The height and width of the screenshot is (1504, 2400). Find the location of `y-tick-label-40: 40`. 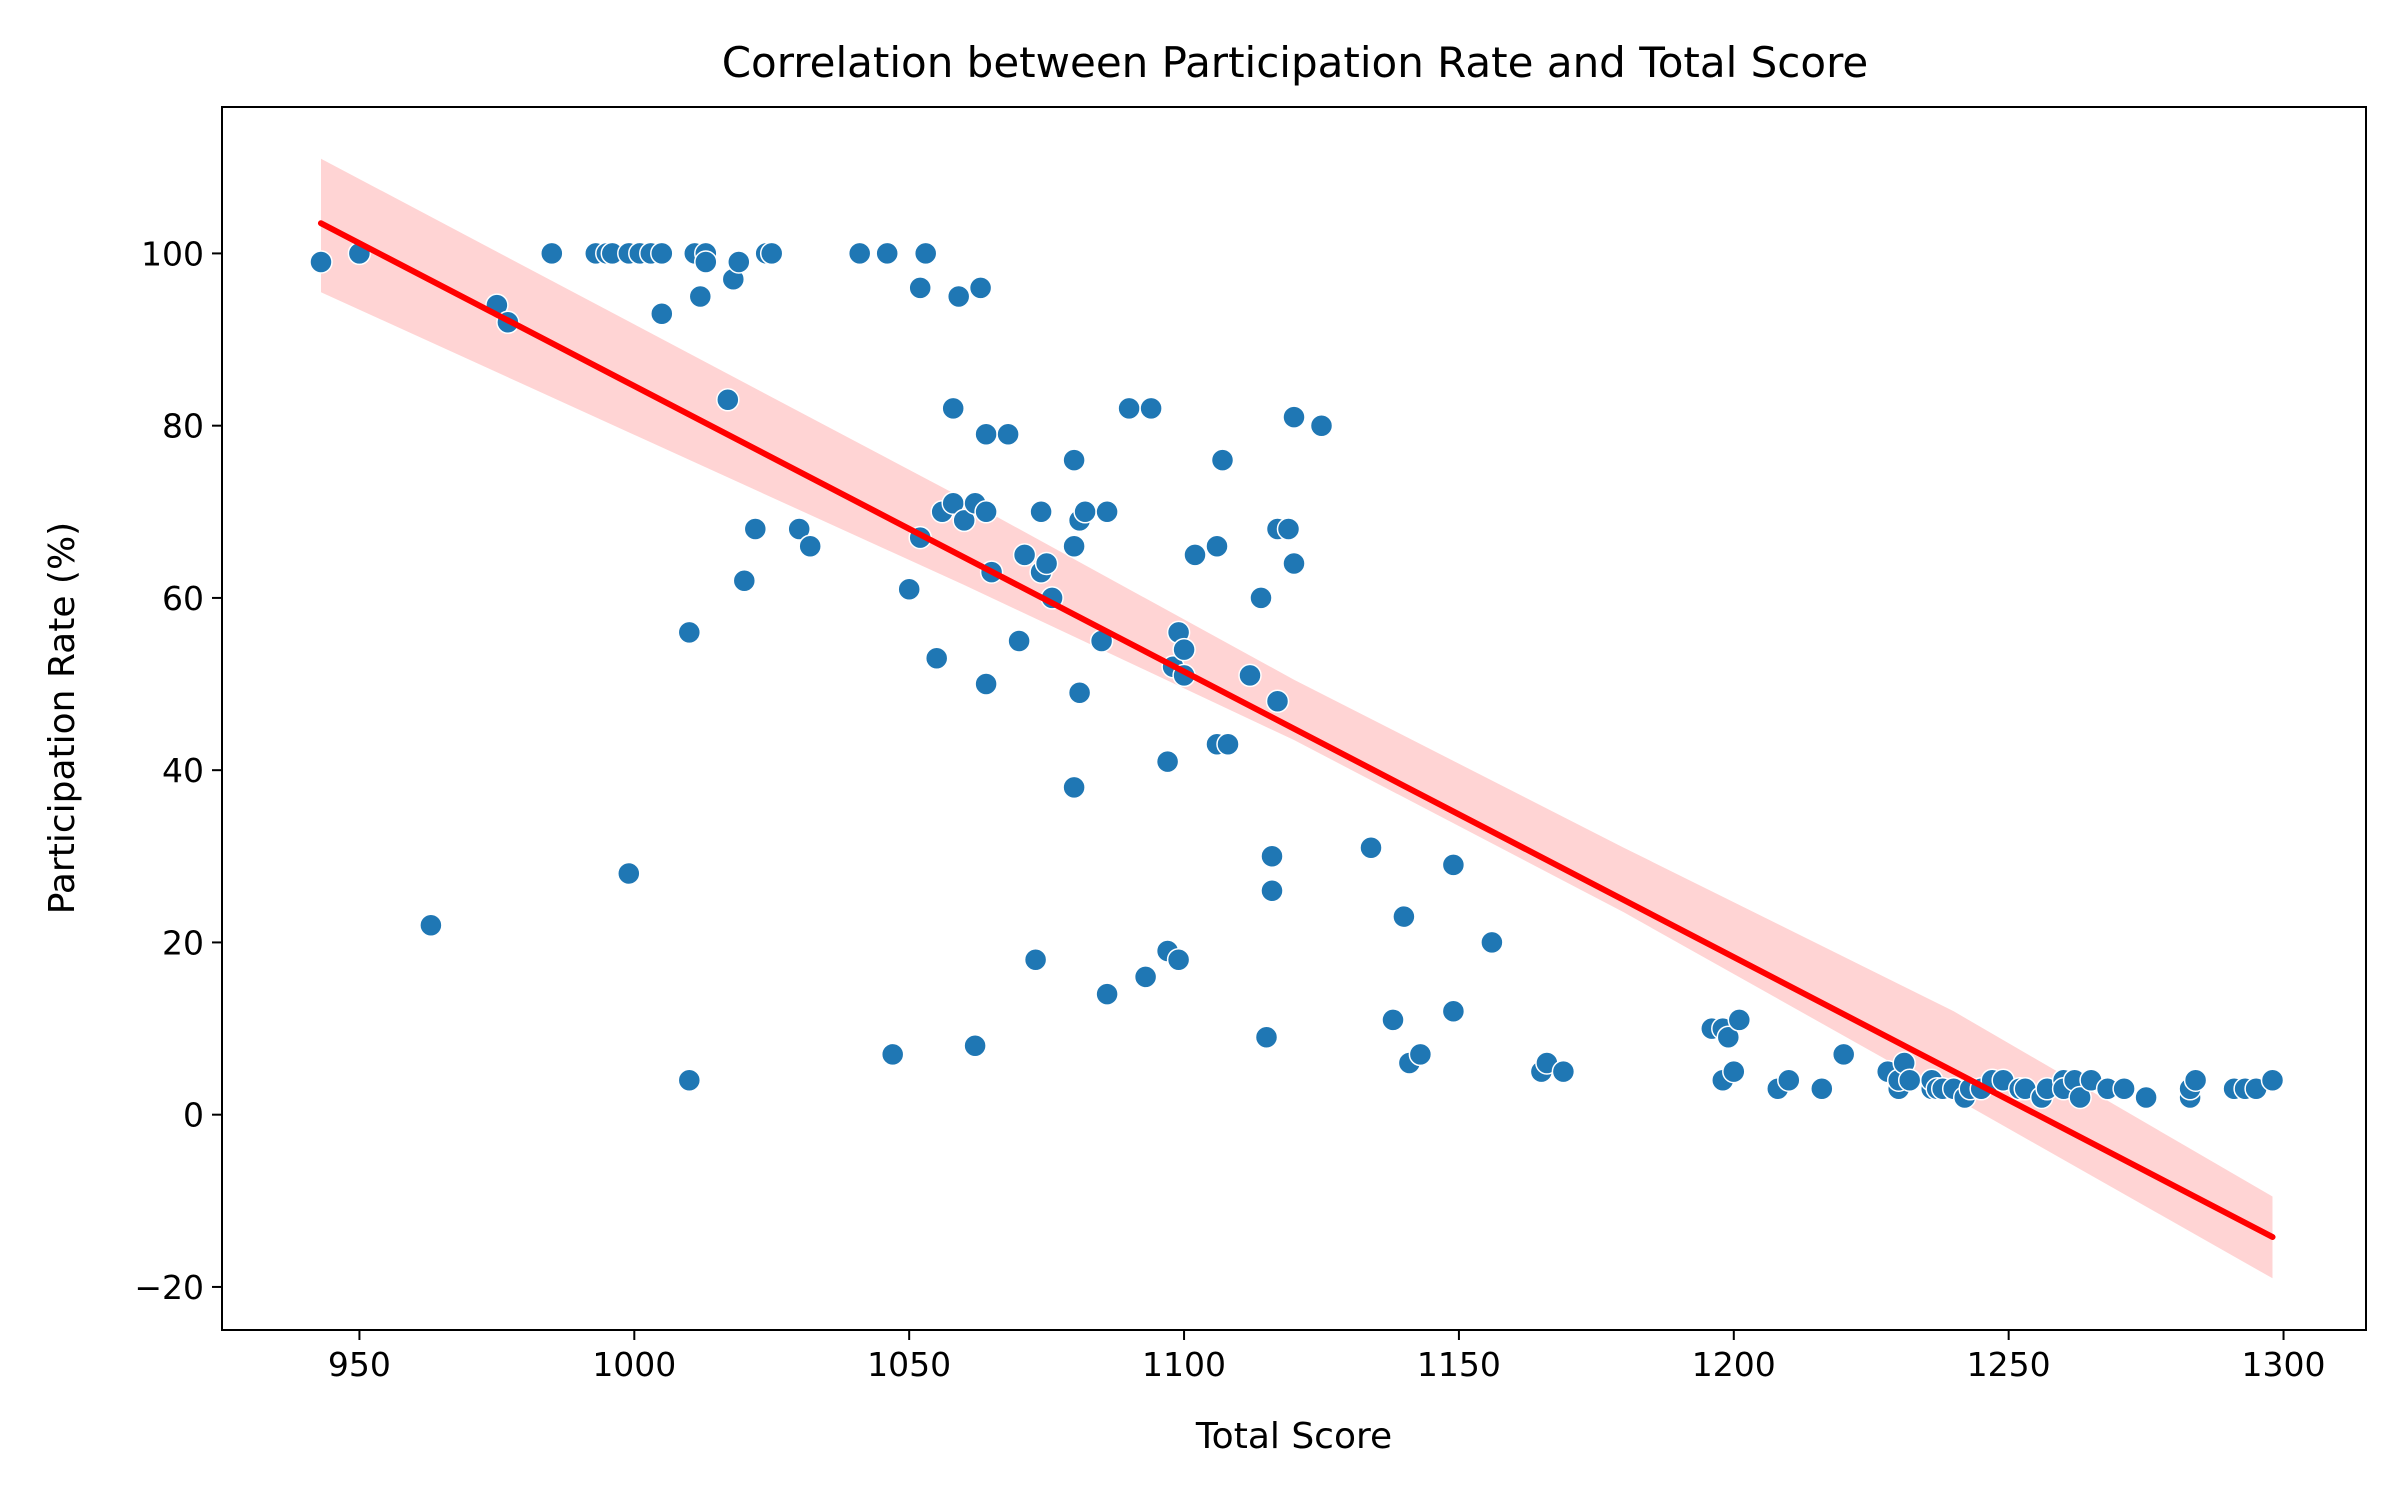

y-tick-label-40: 40 is located at coordinates (183, 770).